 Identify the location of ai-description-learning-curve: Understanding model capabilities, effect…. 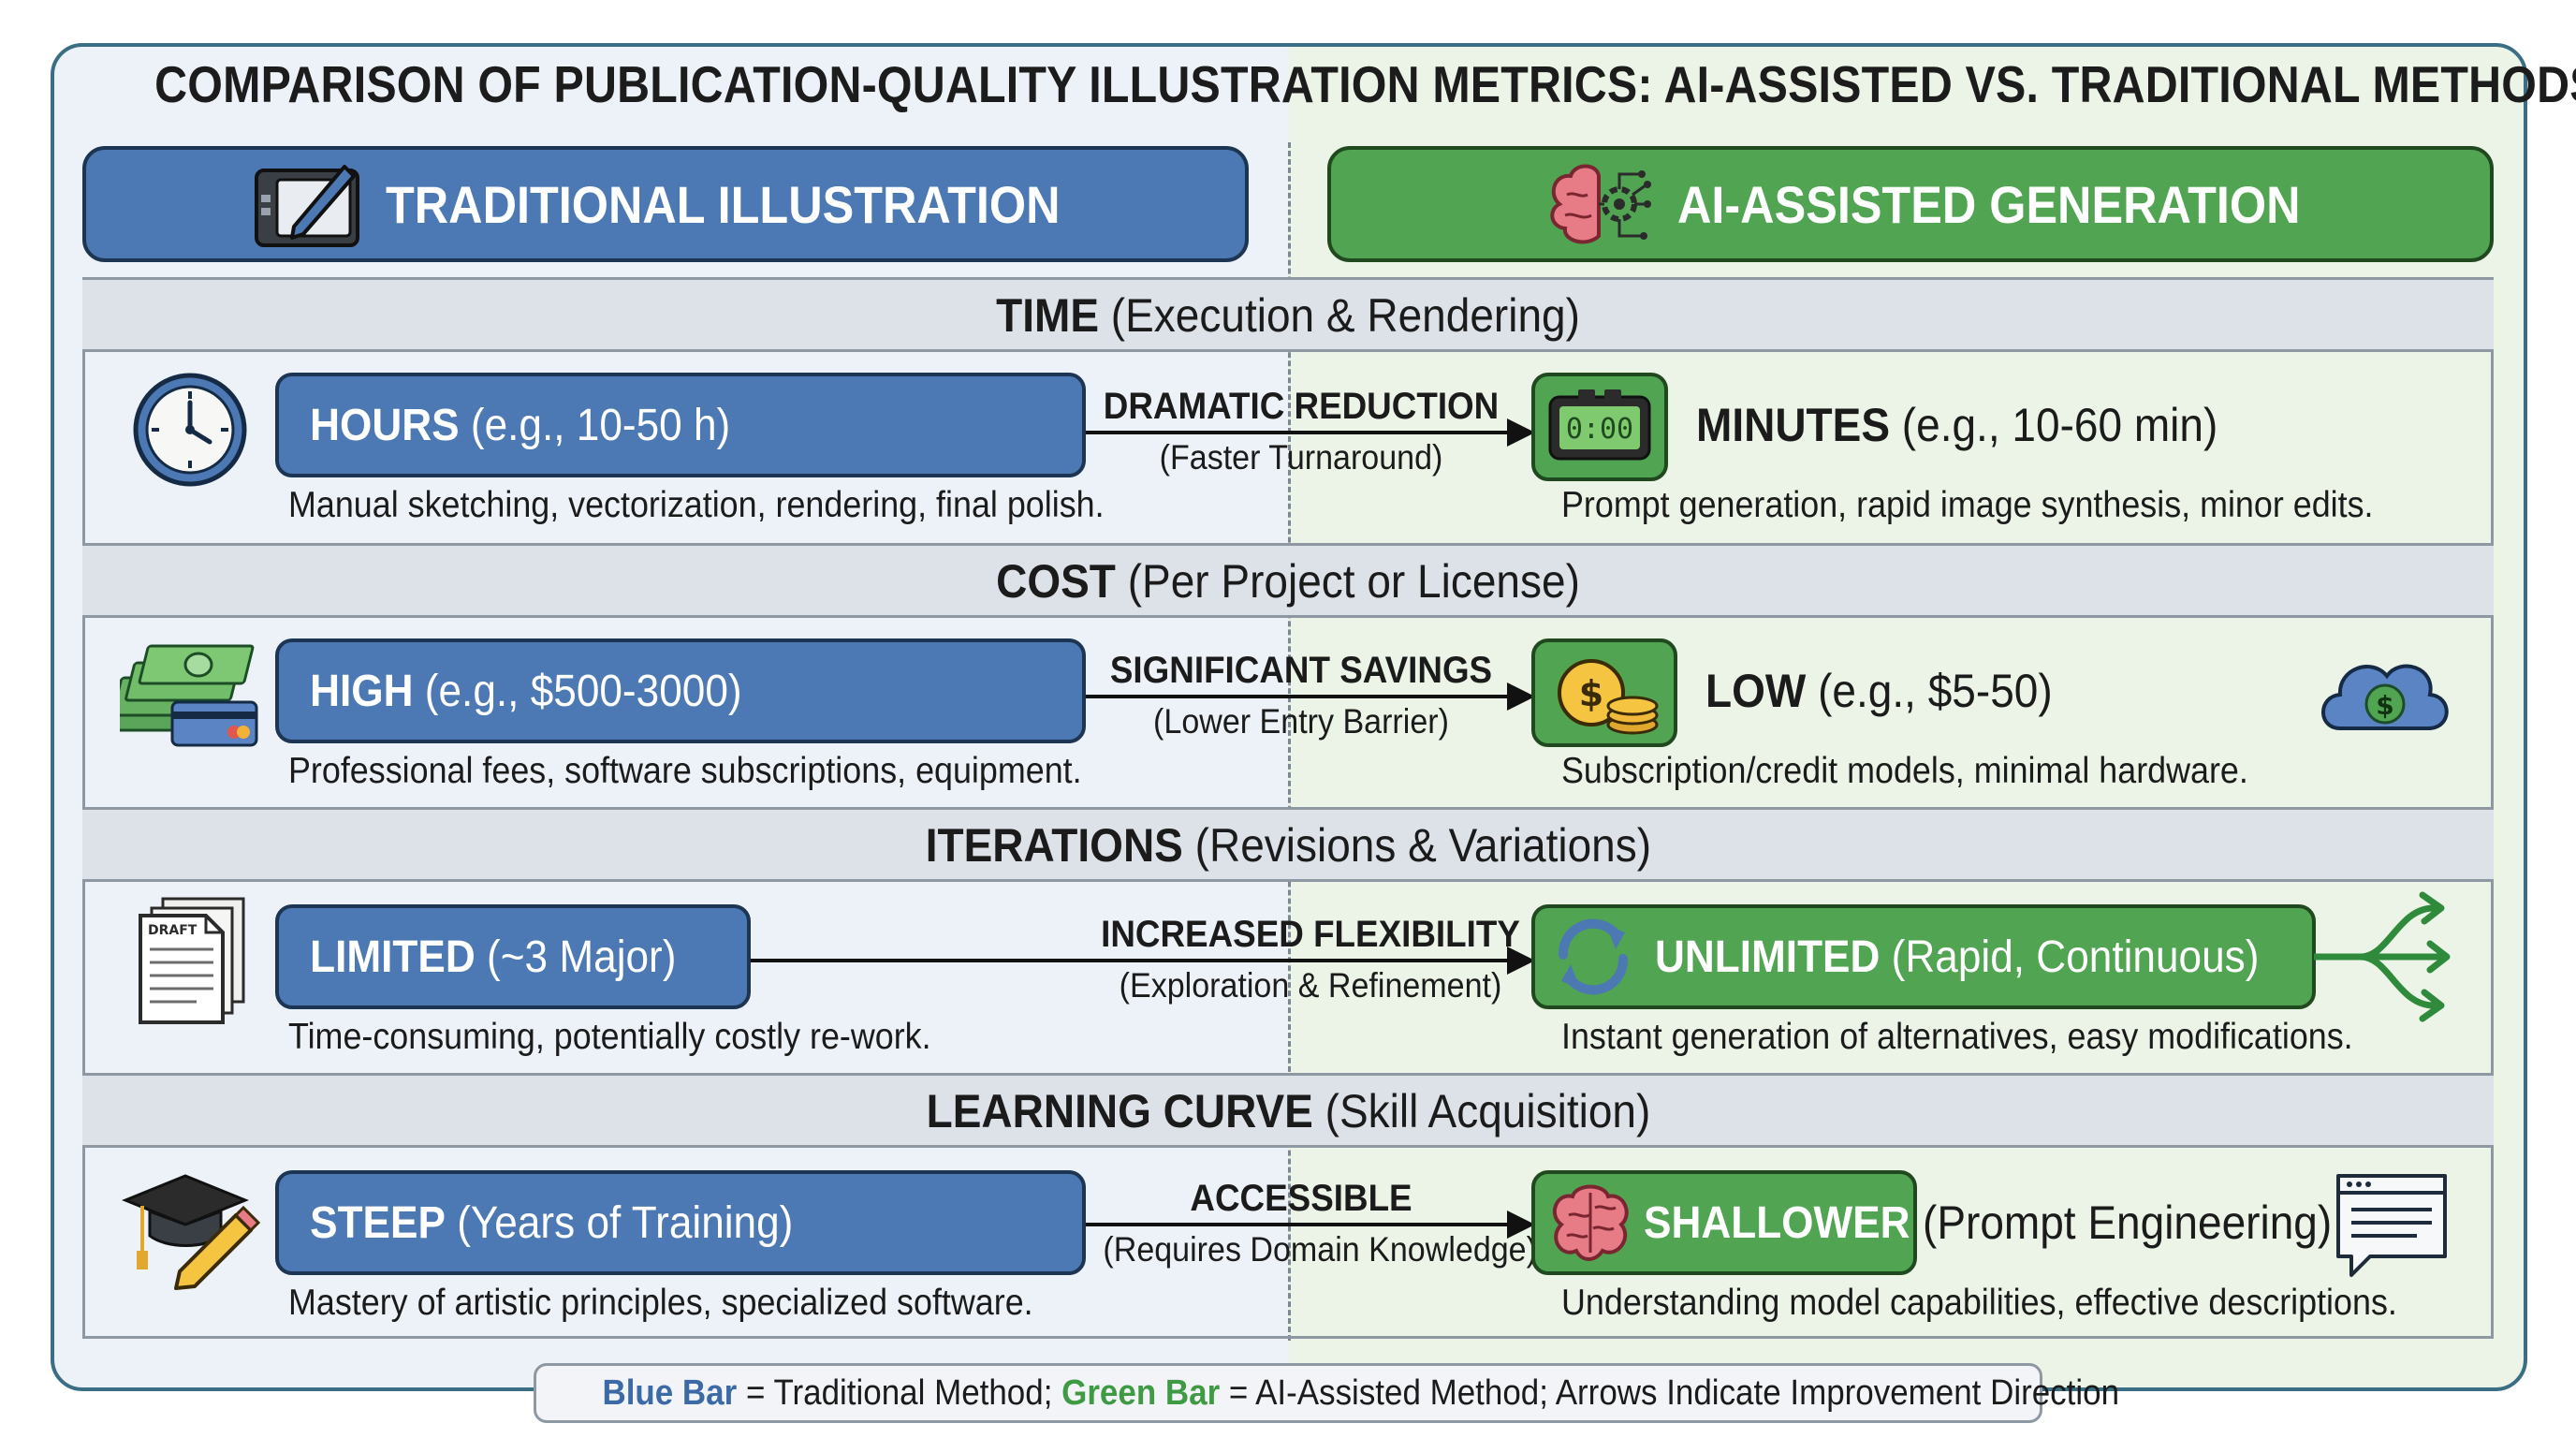
(1979, 1303).